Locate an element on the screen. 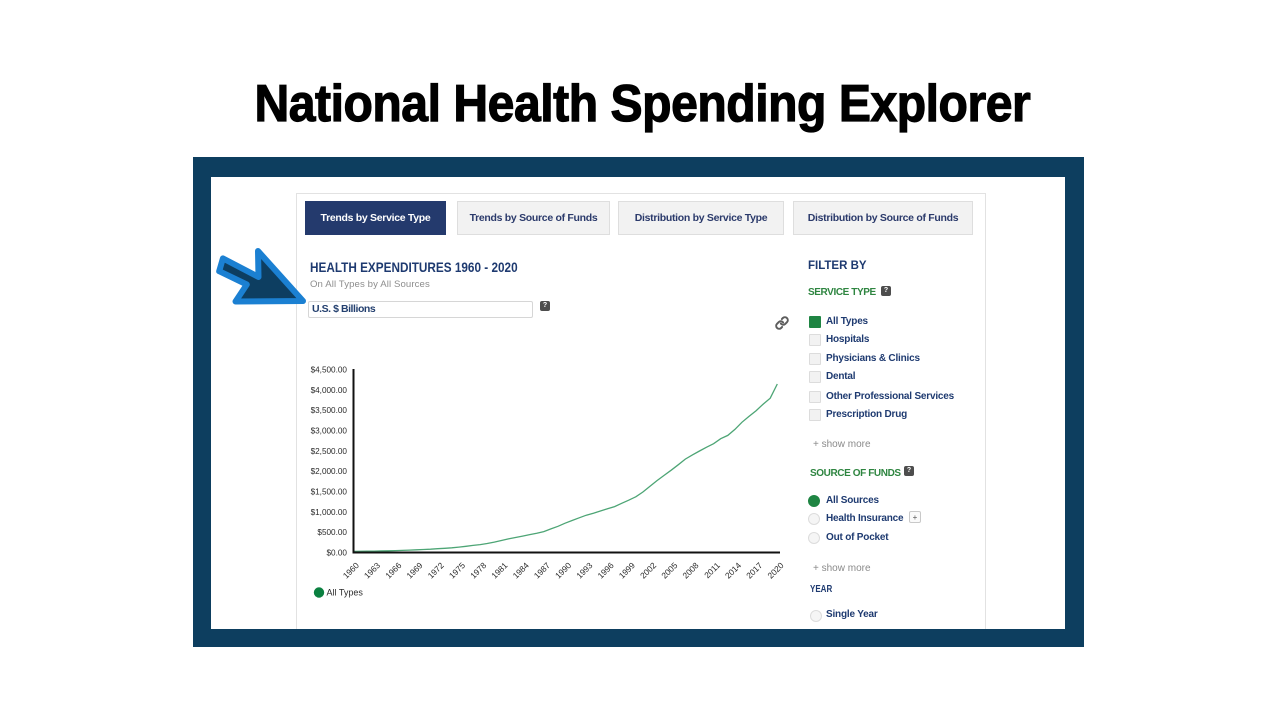 The height and width of the screenshot is (720, 1280). svg-text: 2017 is located at coordinates (754, 570).